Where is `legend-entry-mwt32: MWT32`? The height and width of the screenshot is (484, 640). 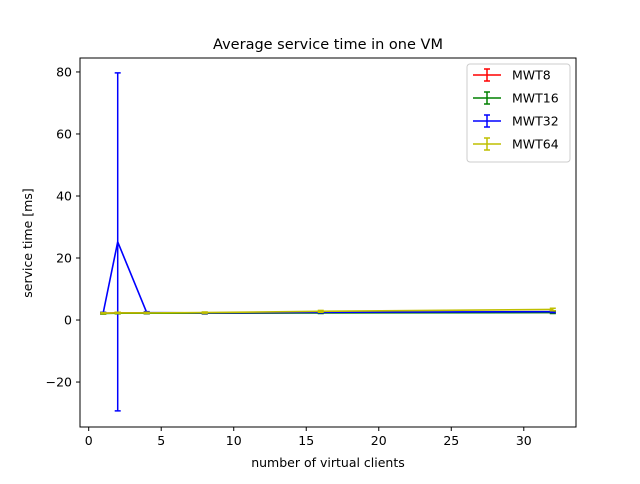
legend-entry-mwt32: MWT32 is located at coordinates (516, 121).